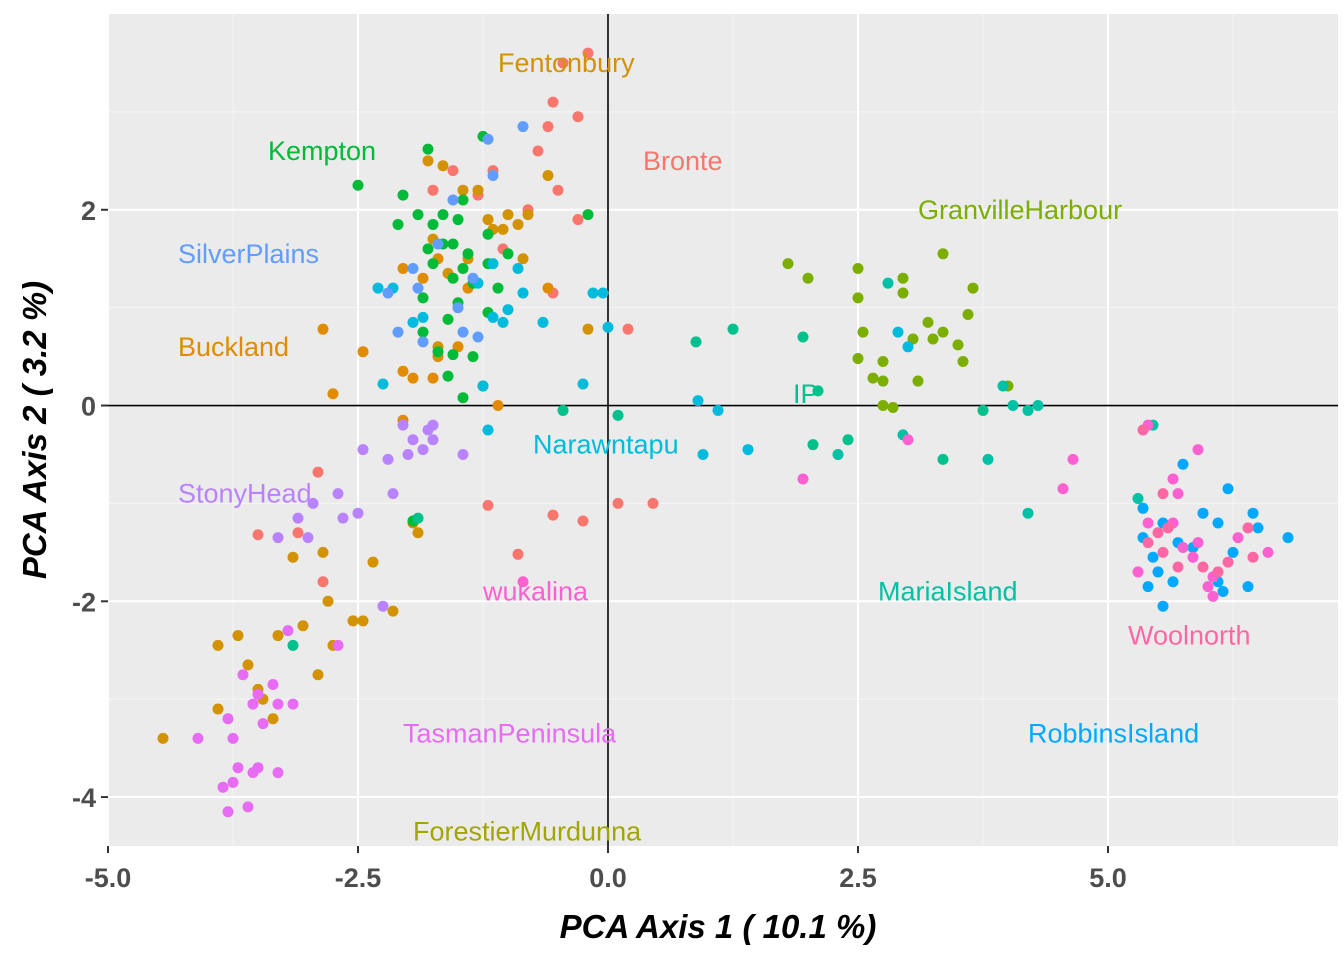  Describe the element at coordinates (683, 161) in the screenshot. I see `group-label-bronte: Bronte` at that location.